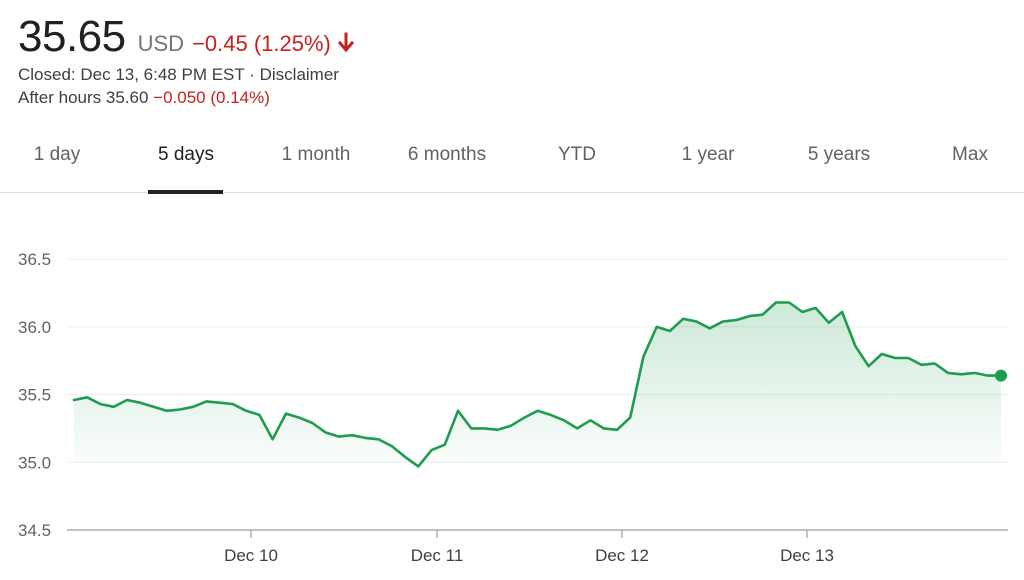 The height and width of the screenshot is (580, 1024). Describe the element at coordinates (261, 43) in the screenshot. I see `price-change: −0.45 (1.25%)` at that location.